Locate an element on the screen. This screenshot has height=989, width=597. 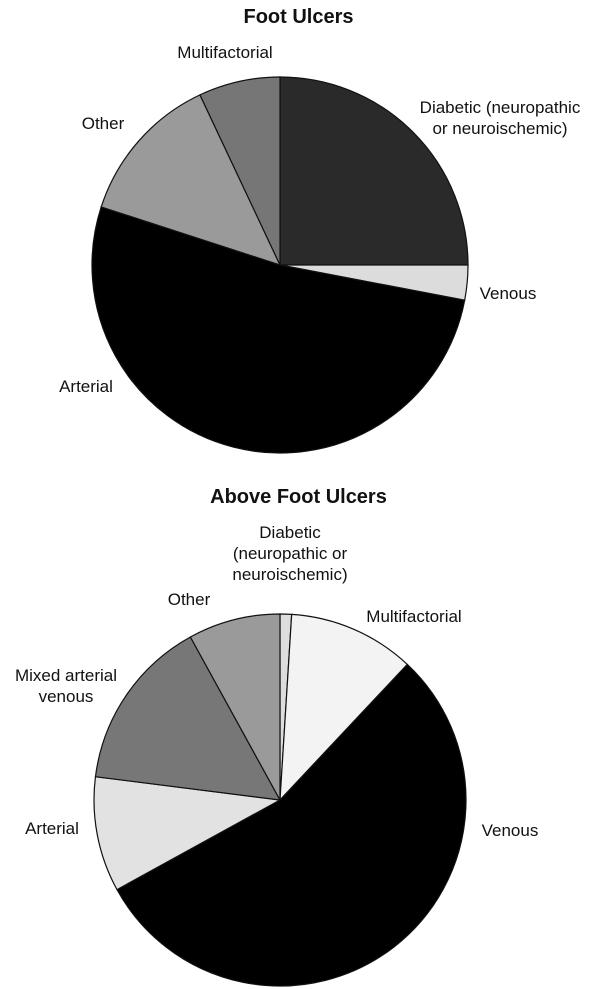
chart-title: Above Foot Ulcers is located at coordinates (298, 497).